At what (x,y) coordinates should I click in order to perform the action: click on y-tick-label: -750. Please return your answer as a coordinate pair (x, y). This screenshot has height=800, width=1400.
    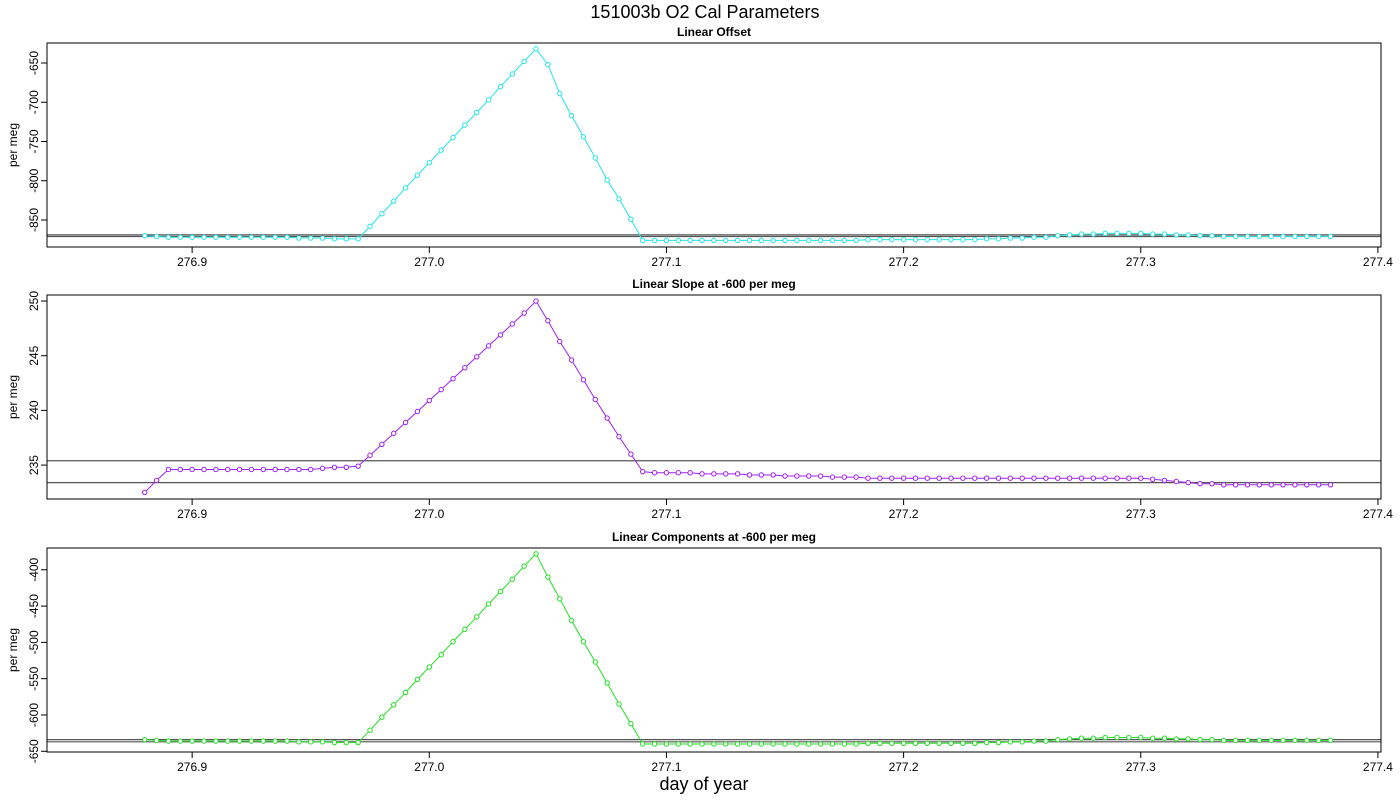
    Looking at the image, I should click on (34, 141).